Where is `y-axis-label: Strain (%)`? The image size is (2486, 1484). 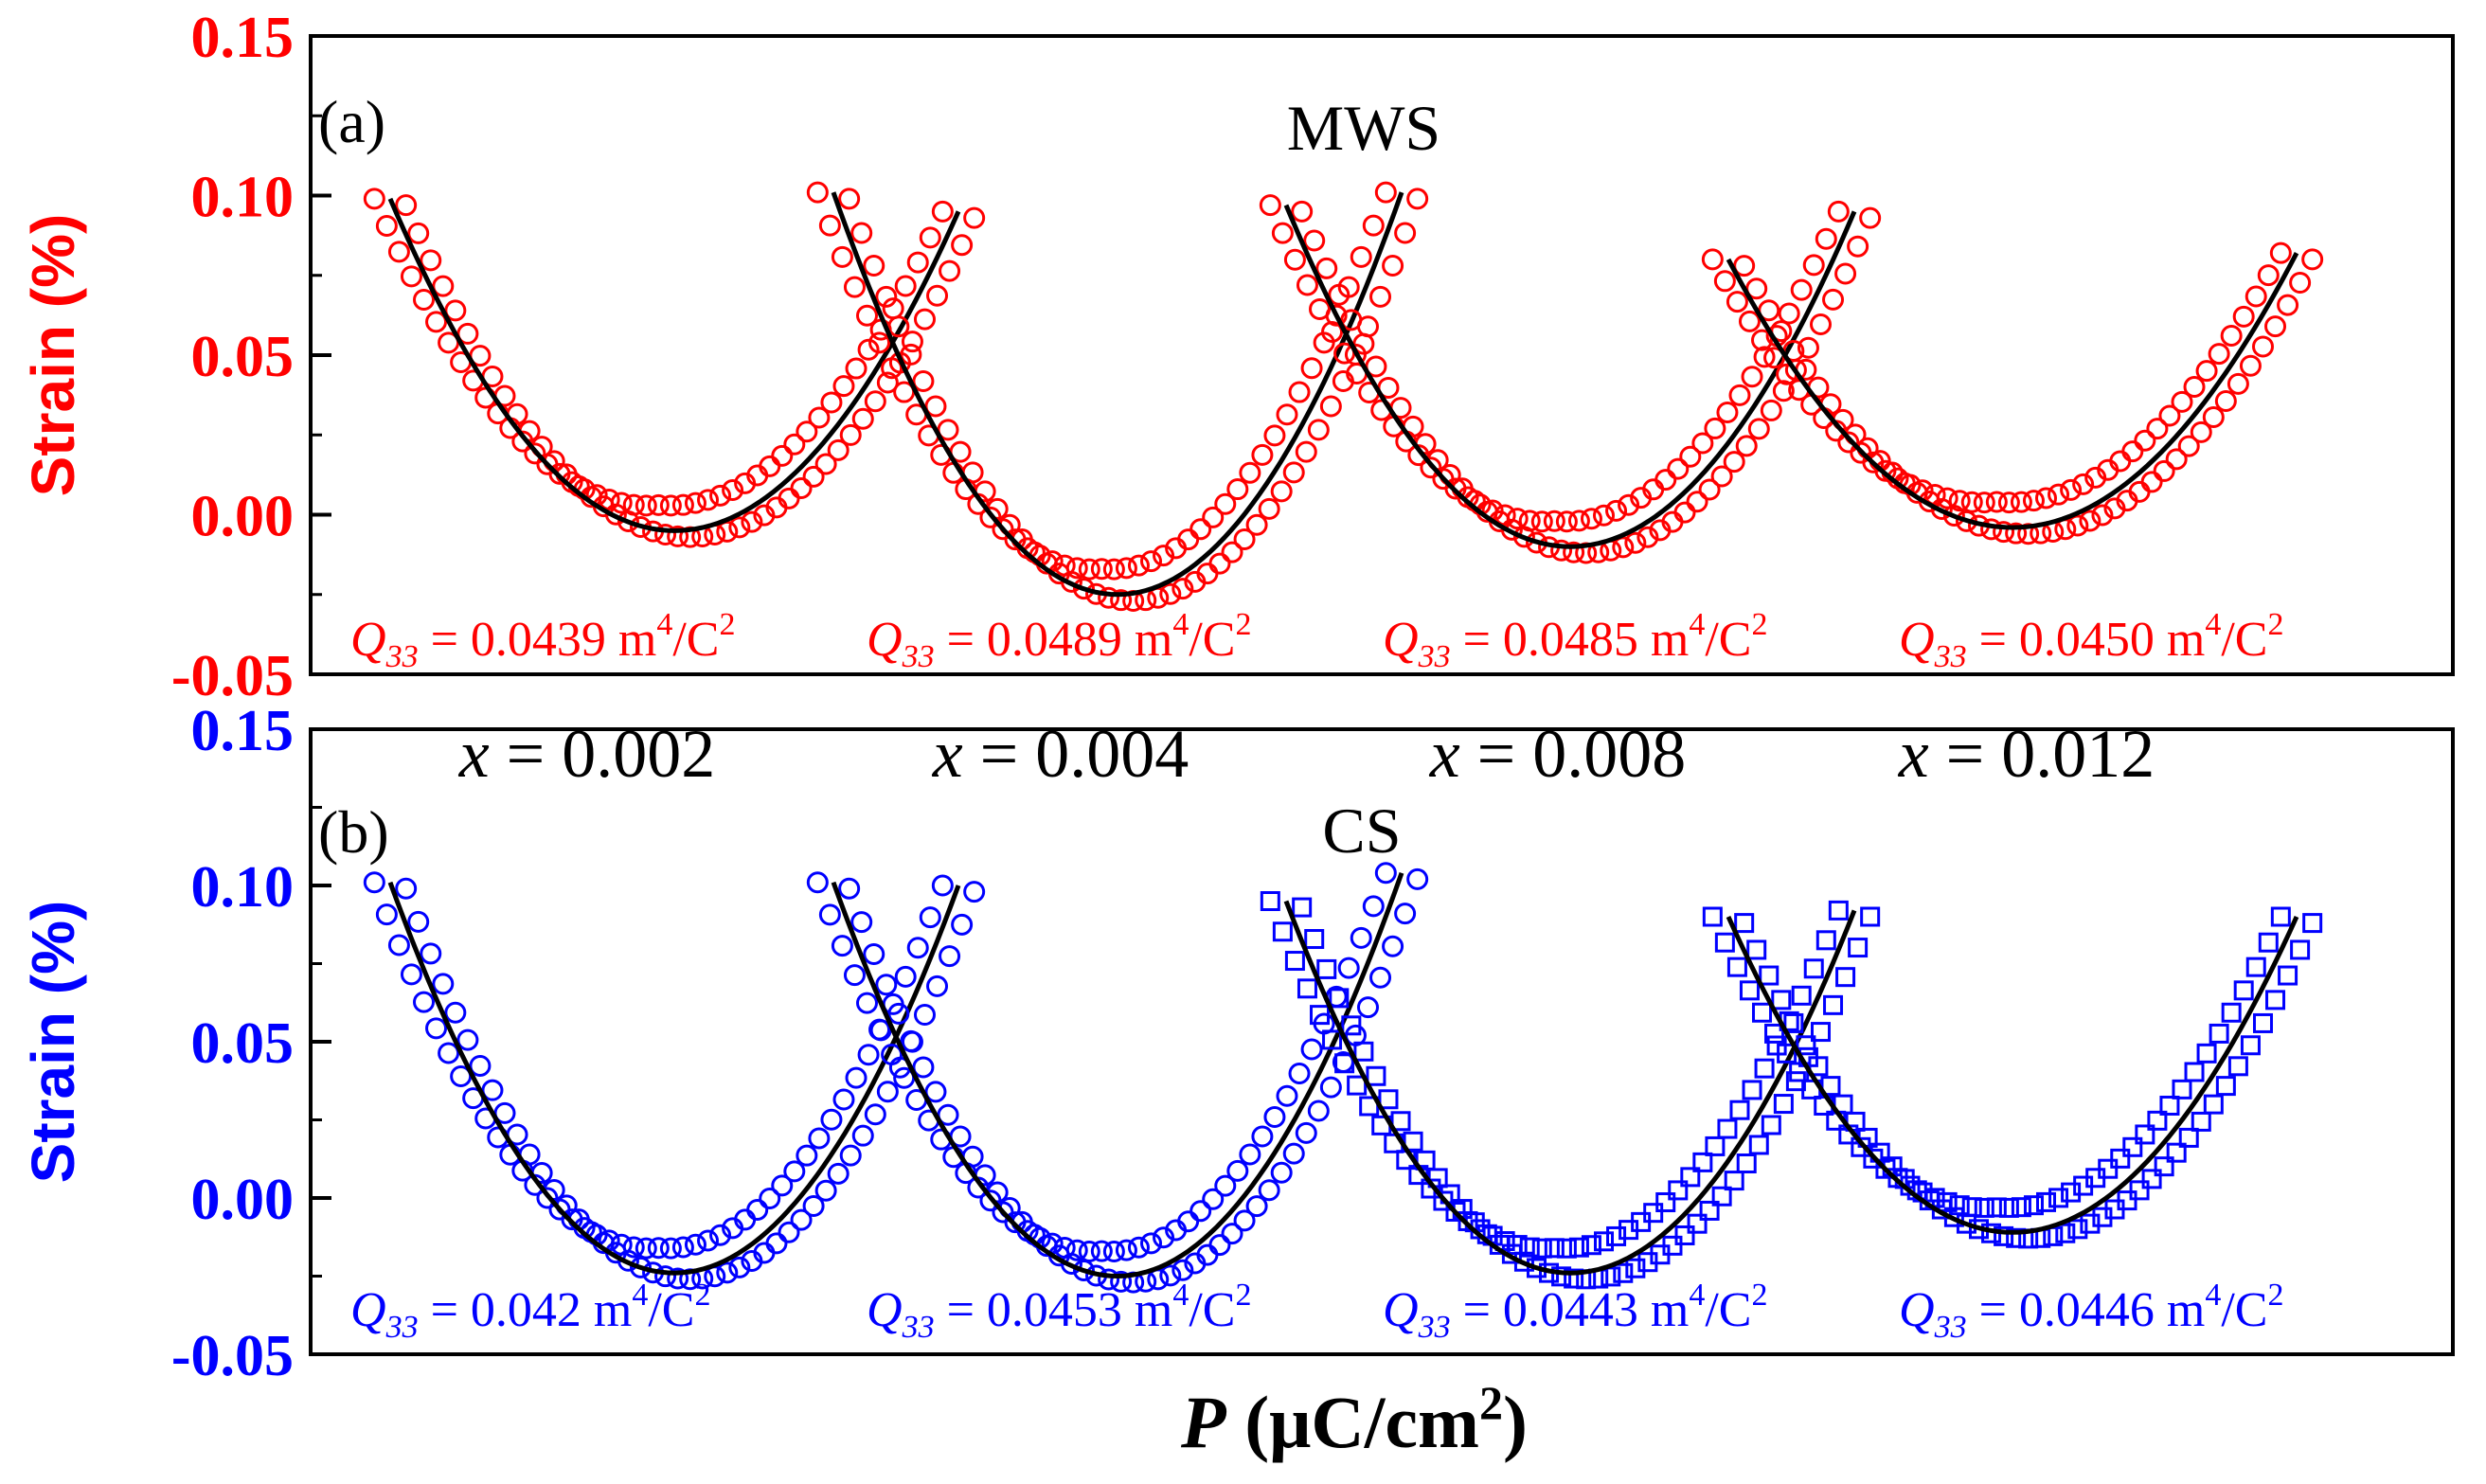
y-axis-label: Strain (%) is located at coordinates (53, 1042).